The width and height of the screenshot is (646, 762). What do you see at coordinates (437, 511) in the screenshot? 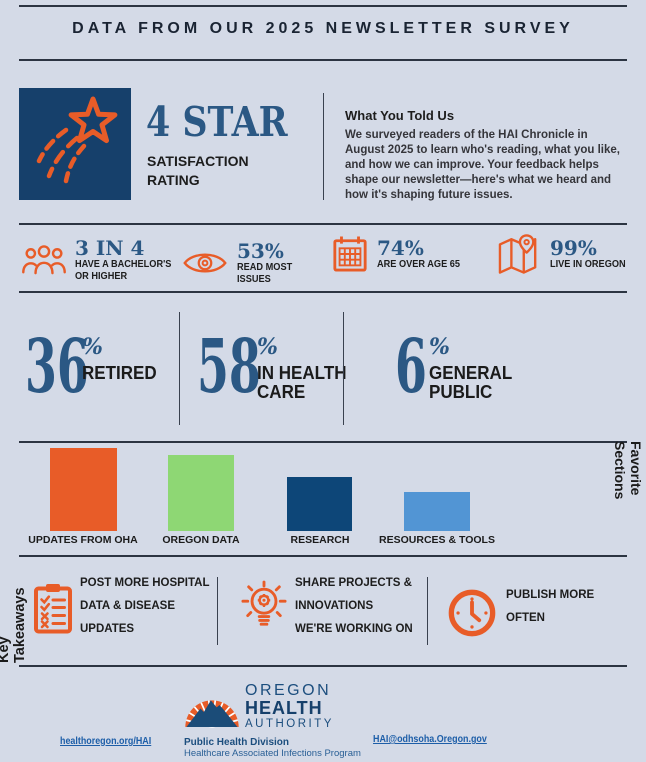
I see `bar-resources-tools` at bounding box center [437, 511].